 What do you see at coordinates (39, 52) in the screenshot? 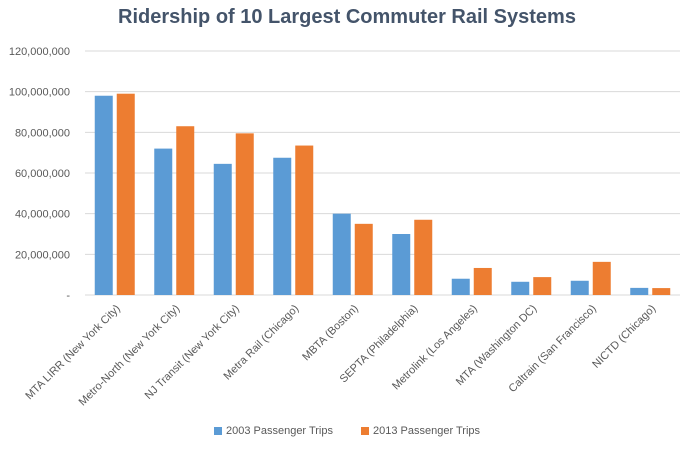
I see `y-tick-label: 120,000,000` at bounding box center [39, 52].